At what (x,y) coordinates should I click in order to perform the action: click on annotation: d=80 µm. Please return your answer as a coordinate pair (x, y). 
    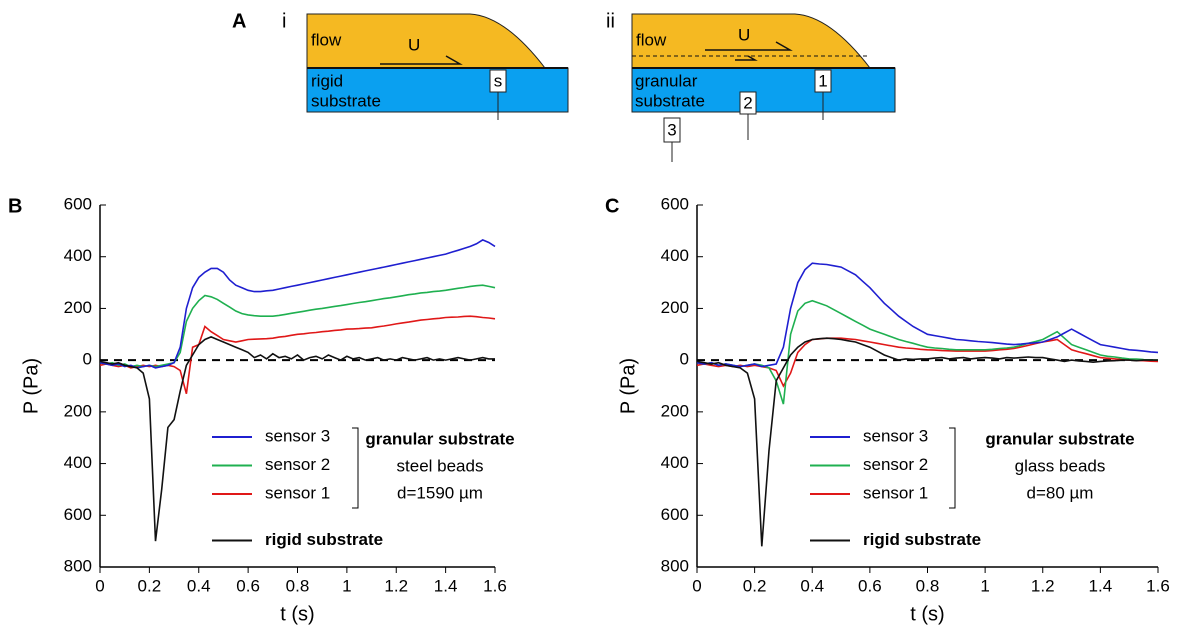
    Looking at the image, I should click on (1060, 492).